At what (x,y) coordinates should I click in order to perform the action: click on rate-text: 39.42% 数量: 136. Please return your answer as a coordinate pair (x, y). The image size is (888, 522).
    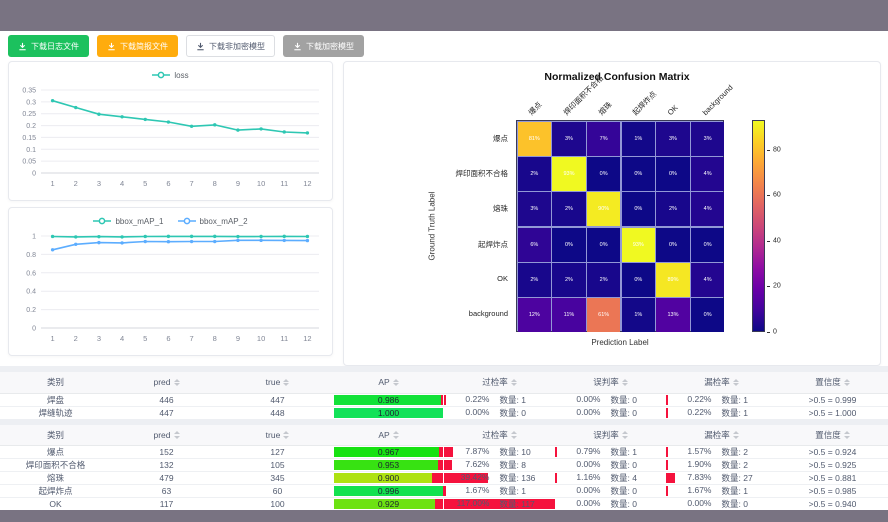
    Looking at the image, I should click on (499, 478).